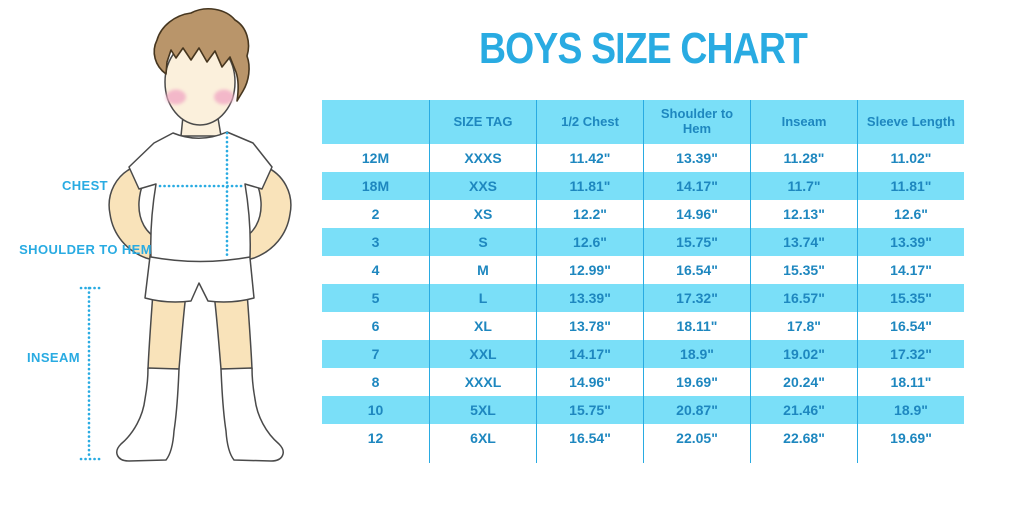  What do you see at coordinates (375, 186) in the screenshot?
I see `table-cell: 18M` at bounding box center [375, 186].